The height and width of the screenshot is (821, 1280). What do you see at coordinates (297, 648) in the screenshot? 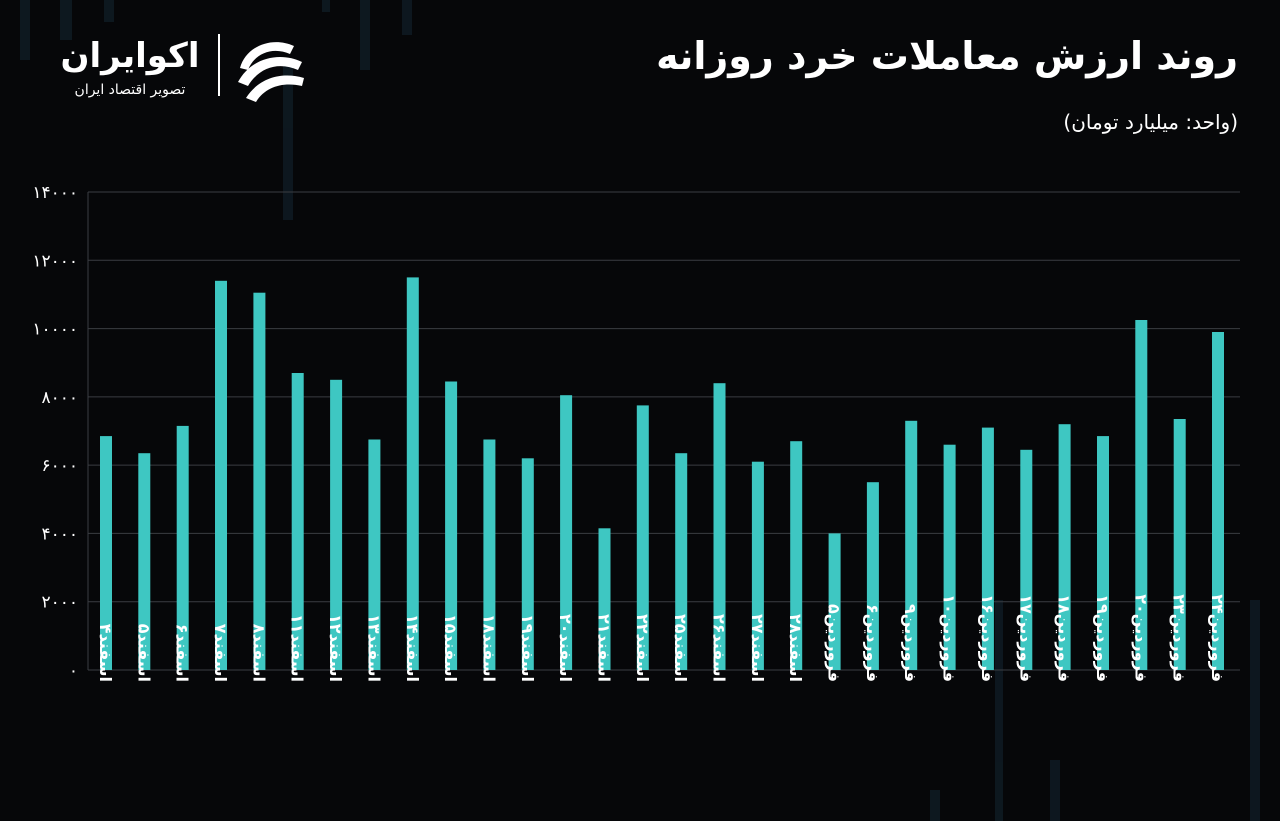
I see `x-tick-label: اسفند۱۱` at bounding box center [297, 648].